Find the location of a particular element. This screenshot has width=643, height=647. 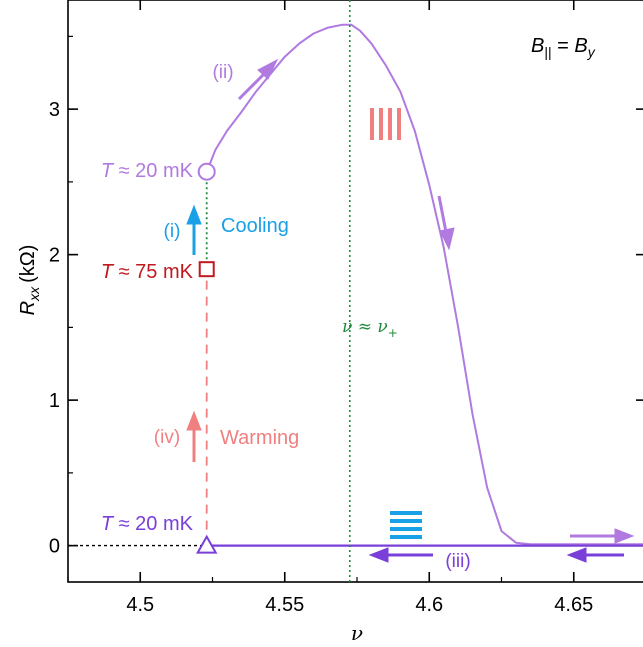

x-axis-label: ν is located at coordinates (357, 633).